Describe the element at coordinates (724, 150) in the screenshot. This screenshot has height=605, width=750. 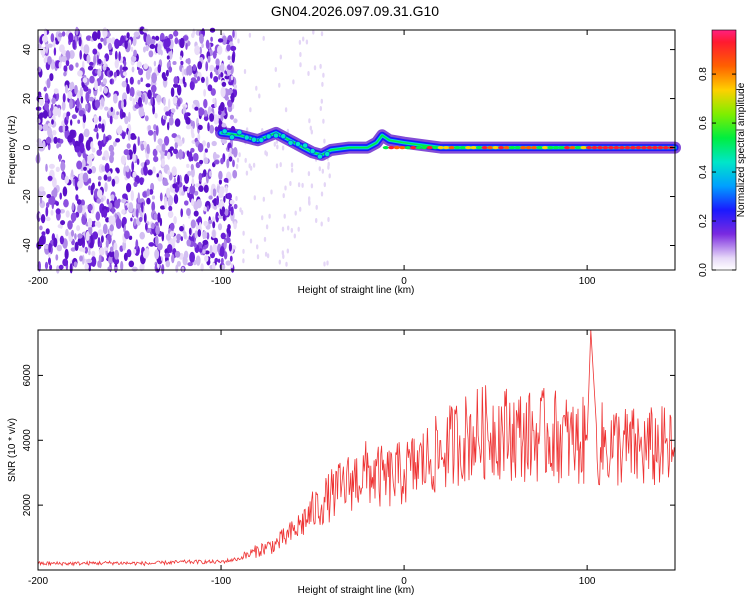
I see `colorbar-gradient` at that location.